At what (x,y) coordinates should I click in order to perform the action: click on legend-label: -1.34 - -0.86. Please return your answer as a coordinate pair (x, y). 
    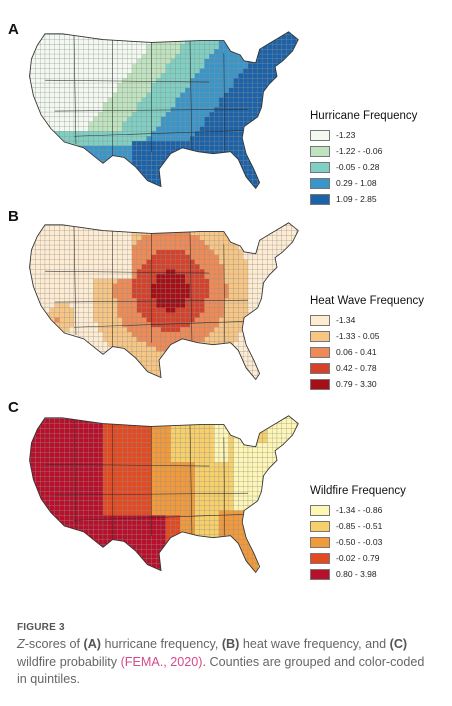
    Looking at the image, I should click on (359, 510).